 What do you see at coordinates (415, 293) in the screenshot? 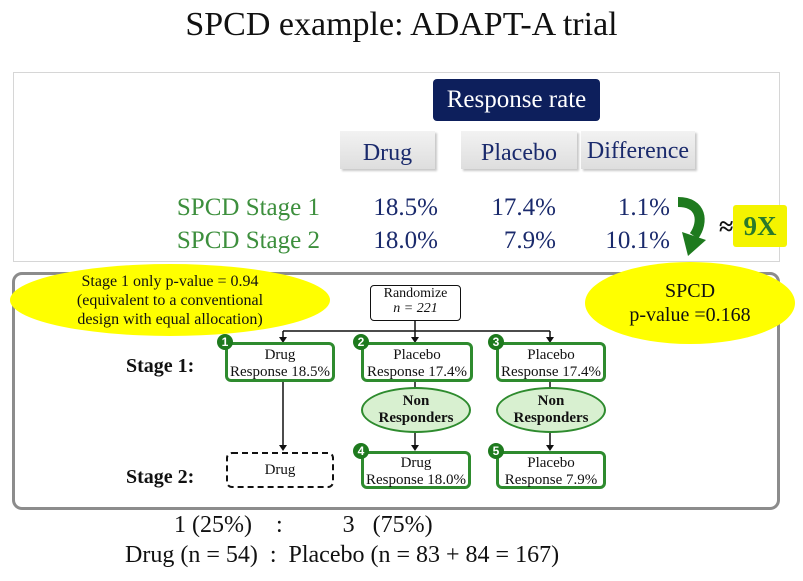
I see `randomize-label: Randomize` at bounding box center [415, 293].